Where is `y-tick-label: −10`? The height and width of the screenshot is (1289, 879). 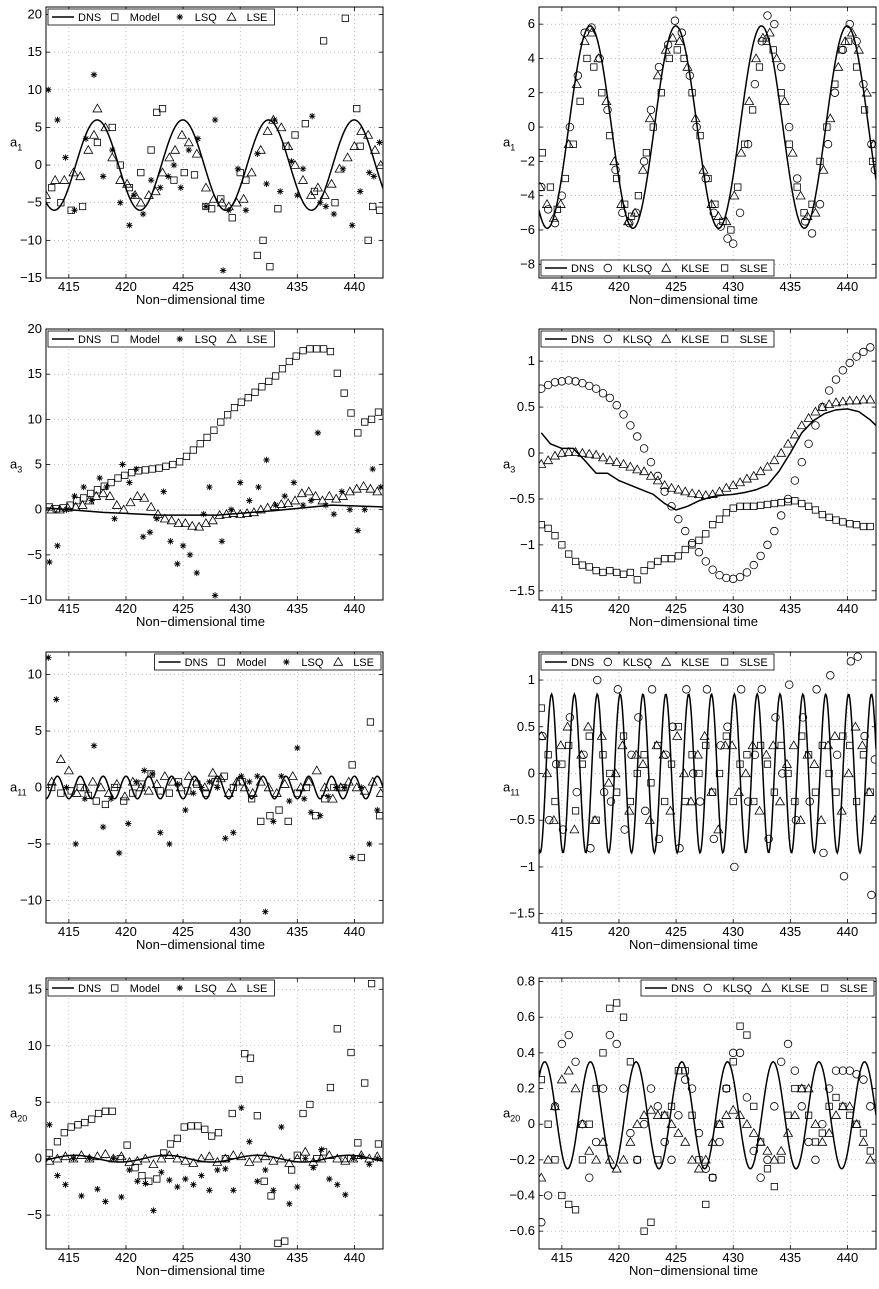 y-tick-label: −10 is located at coordinates (31, 599).